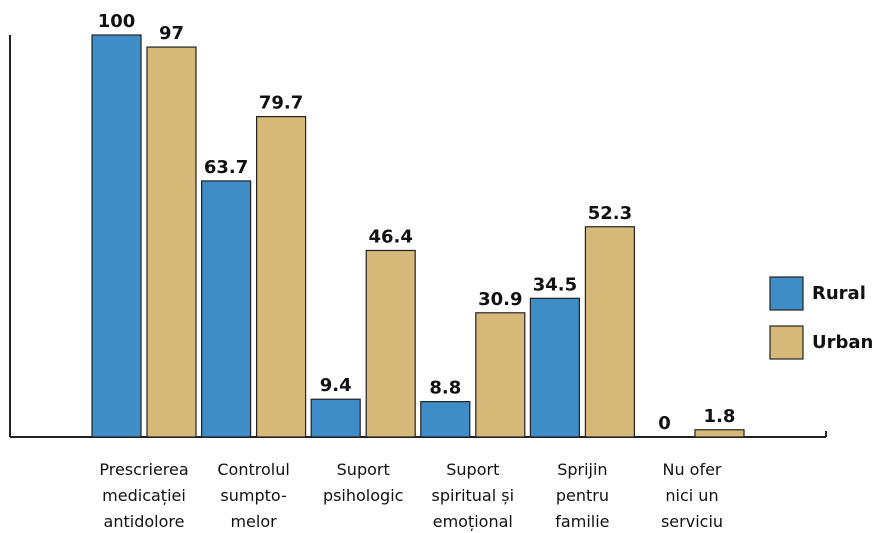 The height and width of the screenshot is (533, 878). I want to click on value-label: 52.3, so click(610, 213).